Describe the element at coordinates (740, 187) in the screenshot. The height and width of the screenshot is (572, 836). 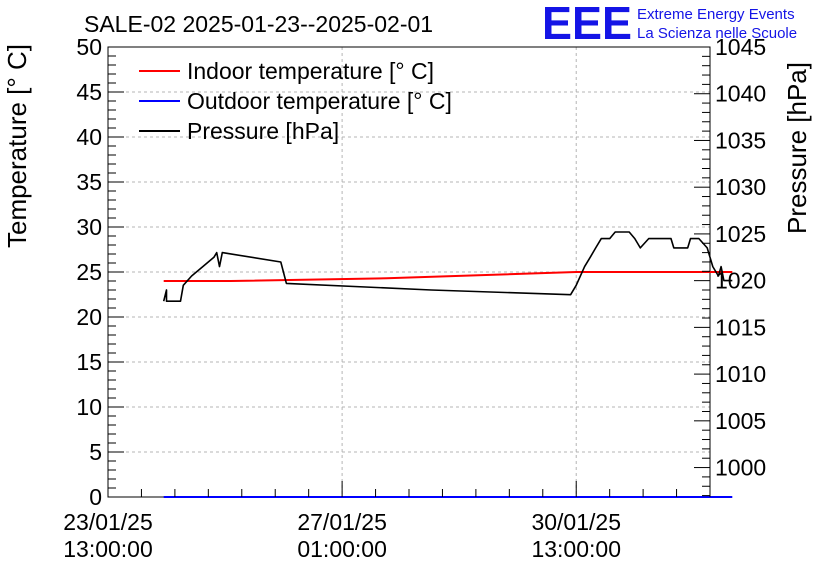
I see `right-tick-label: 1030` at that location.